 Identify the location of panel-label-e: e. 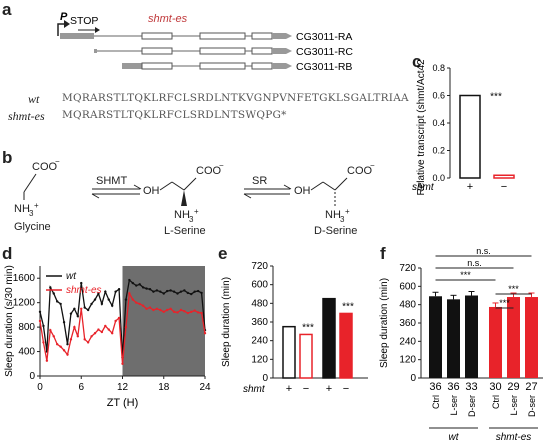
(223, 253).